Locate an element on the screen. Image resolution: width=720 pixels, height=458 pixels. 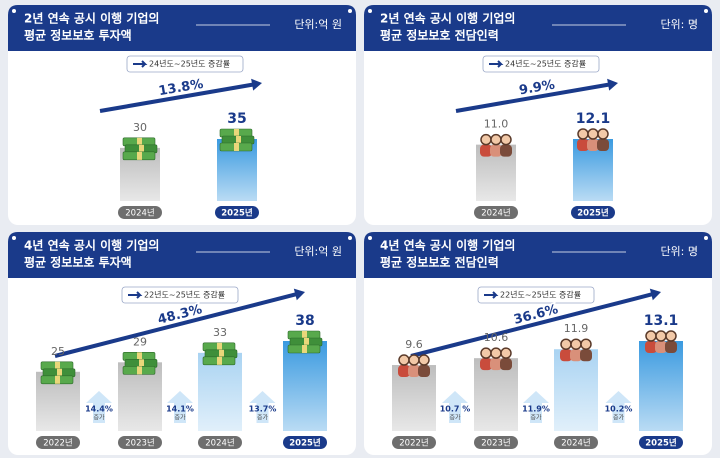
value-label: 11.9 is located at coordinates (576, 328).